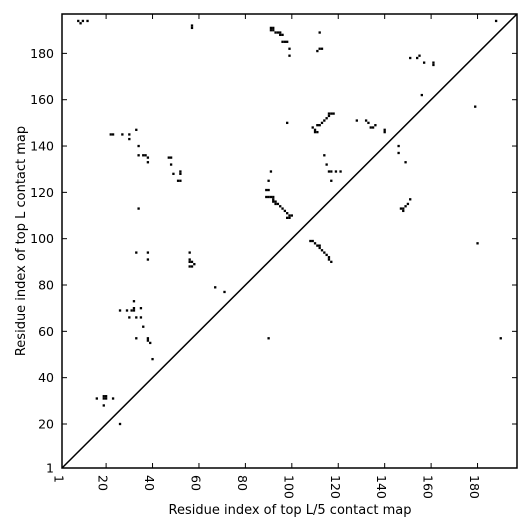  I want to click on x-tick-label: 100, so click(288, 487).